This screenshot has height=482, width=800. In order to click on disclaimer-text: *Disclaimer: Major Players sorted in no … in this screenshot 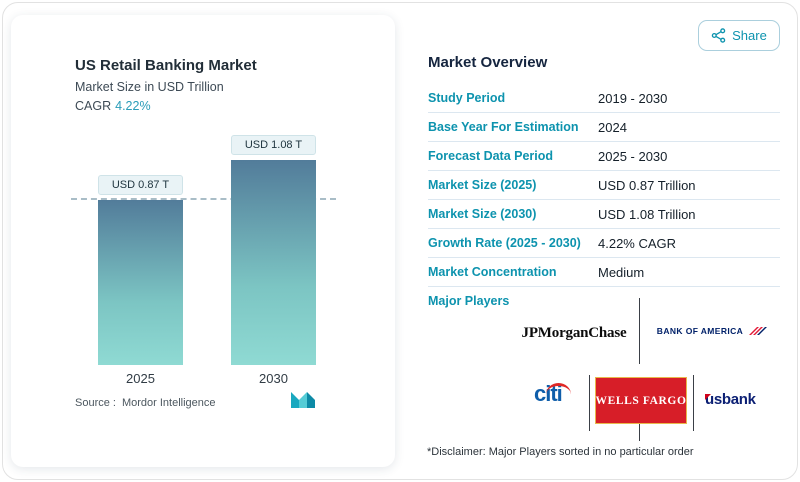, I will do `click(560, 452)`.